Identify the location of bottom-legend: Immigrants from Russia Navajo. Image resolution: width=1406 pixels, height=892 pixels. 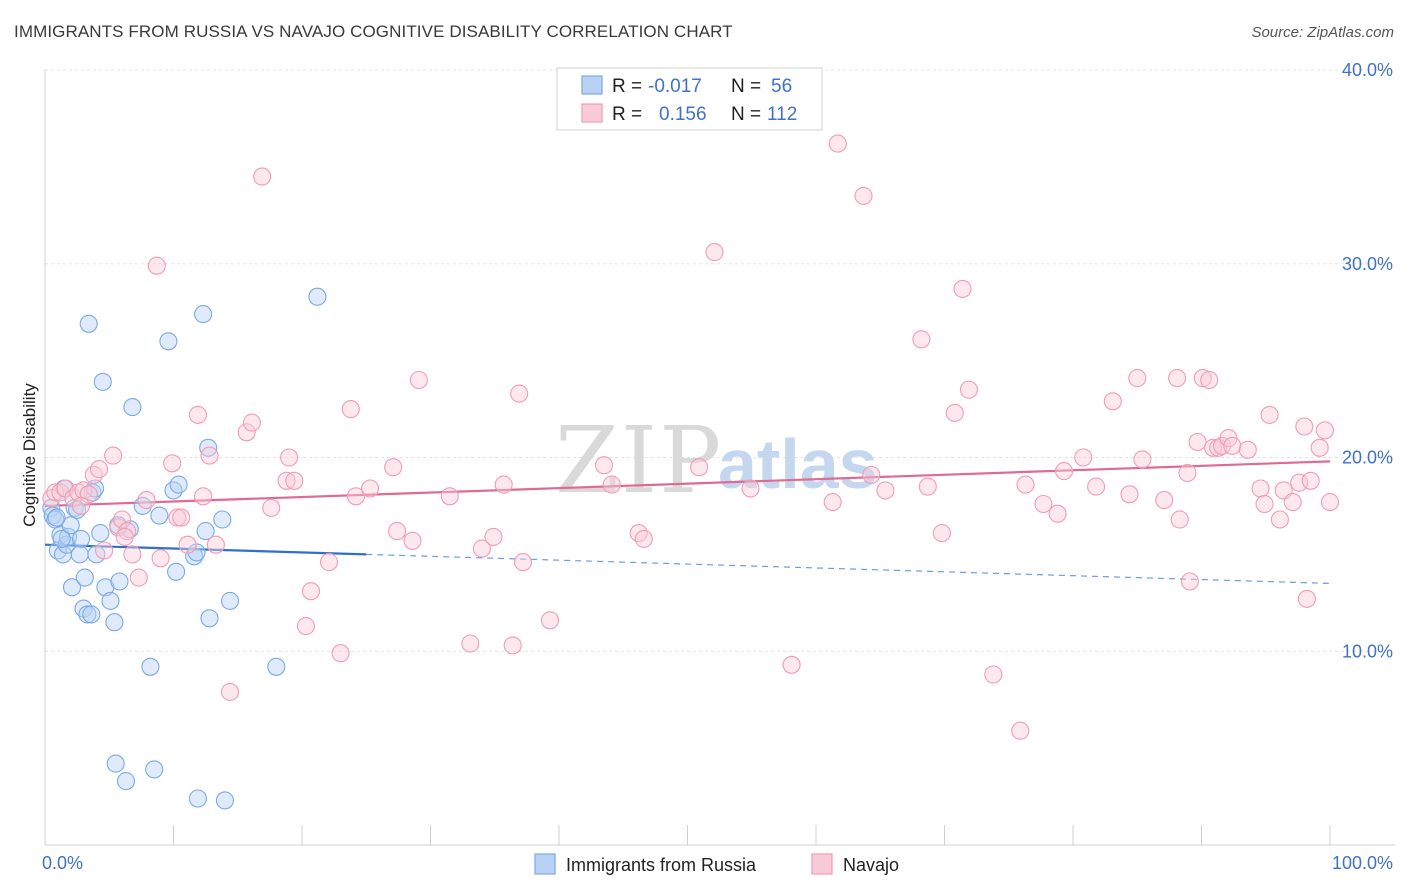
(716, 864).